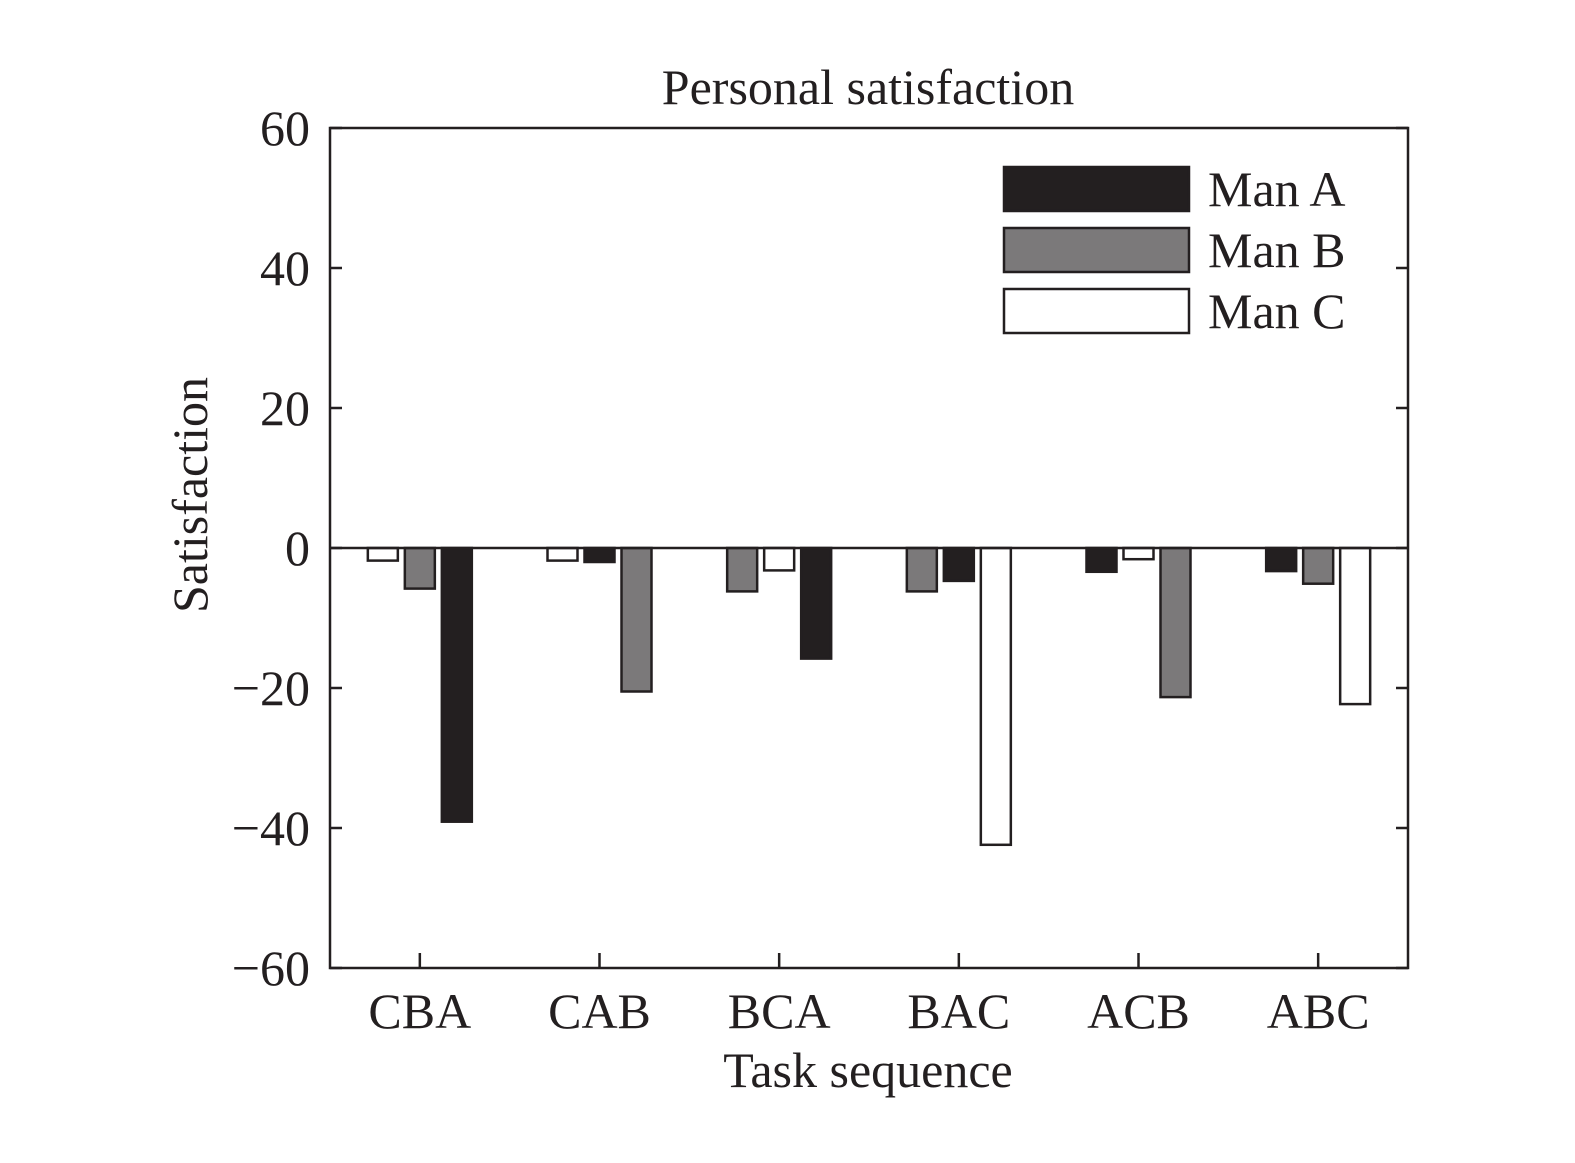 The width and height of the screenshot is (1575, 1163). What do you see at coordinates (867, 1070) in the screenshot?
I see `x-axis-label: Task sequence` at bounding box center [867, 1070].